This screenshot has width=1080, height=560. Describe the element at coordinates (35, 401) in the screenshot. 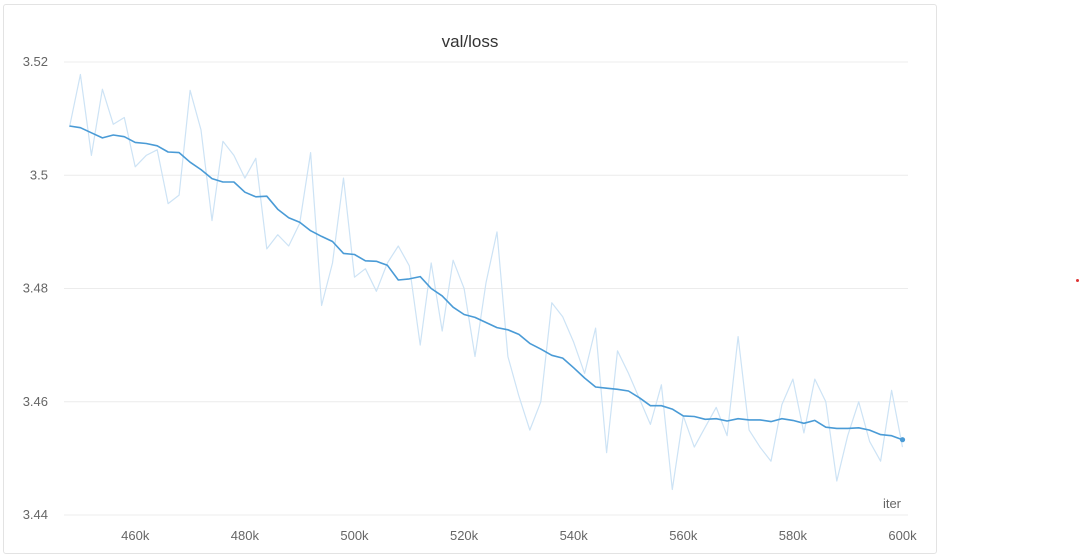

I see `y-tick-label: 3.46` at that location.